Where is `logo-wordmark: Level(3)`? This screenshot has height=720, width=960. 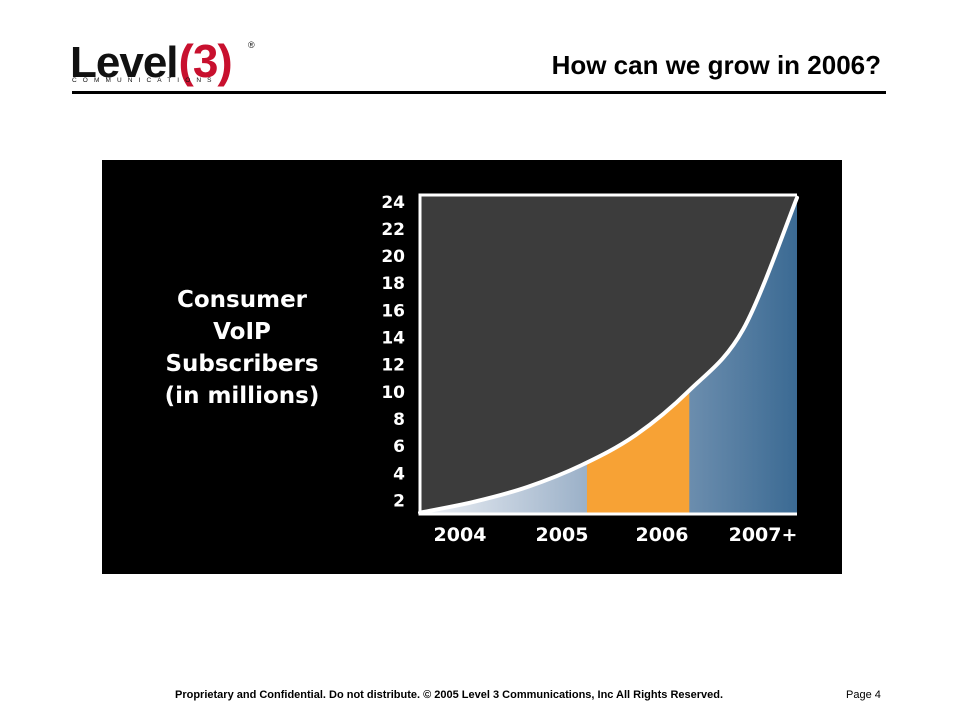
logo-wordmark: Level(3) is located at coordinates (151, 61).